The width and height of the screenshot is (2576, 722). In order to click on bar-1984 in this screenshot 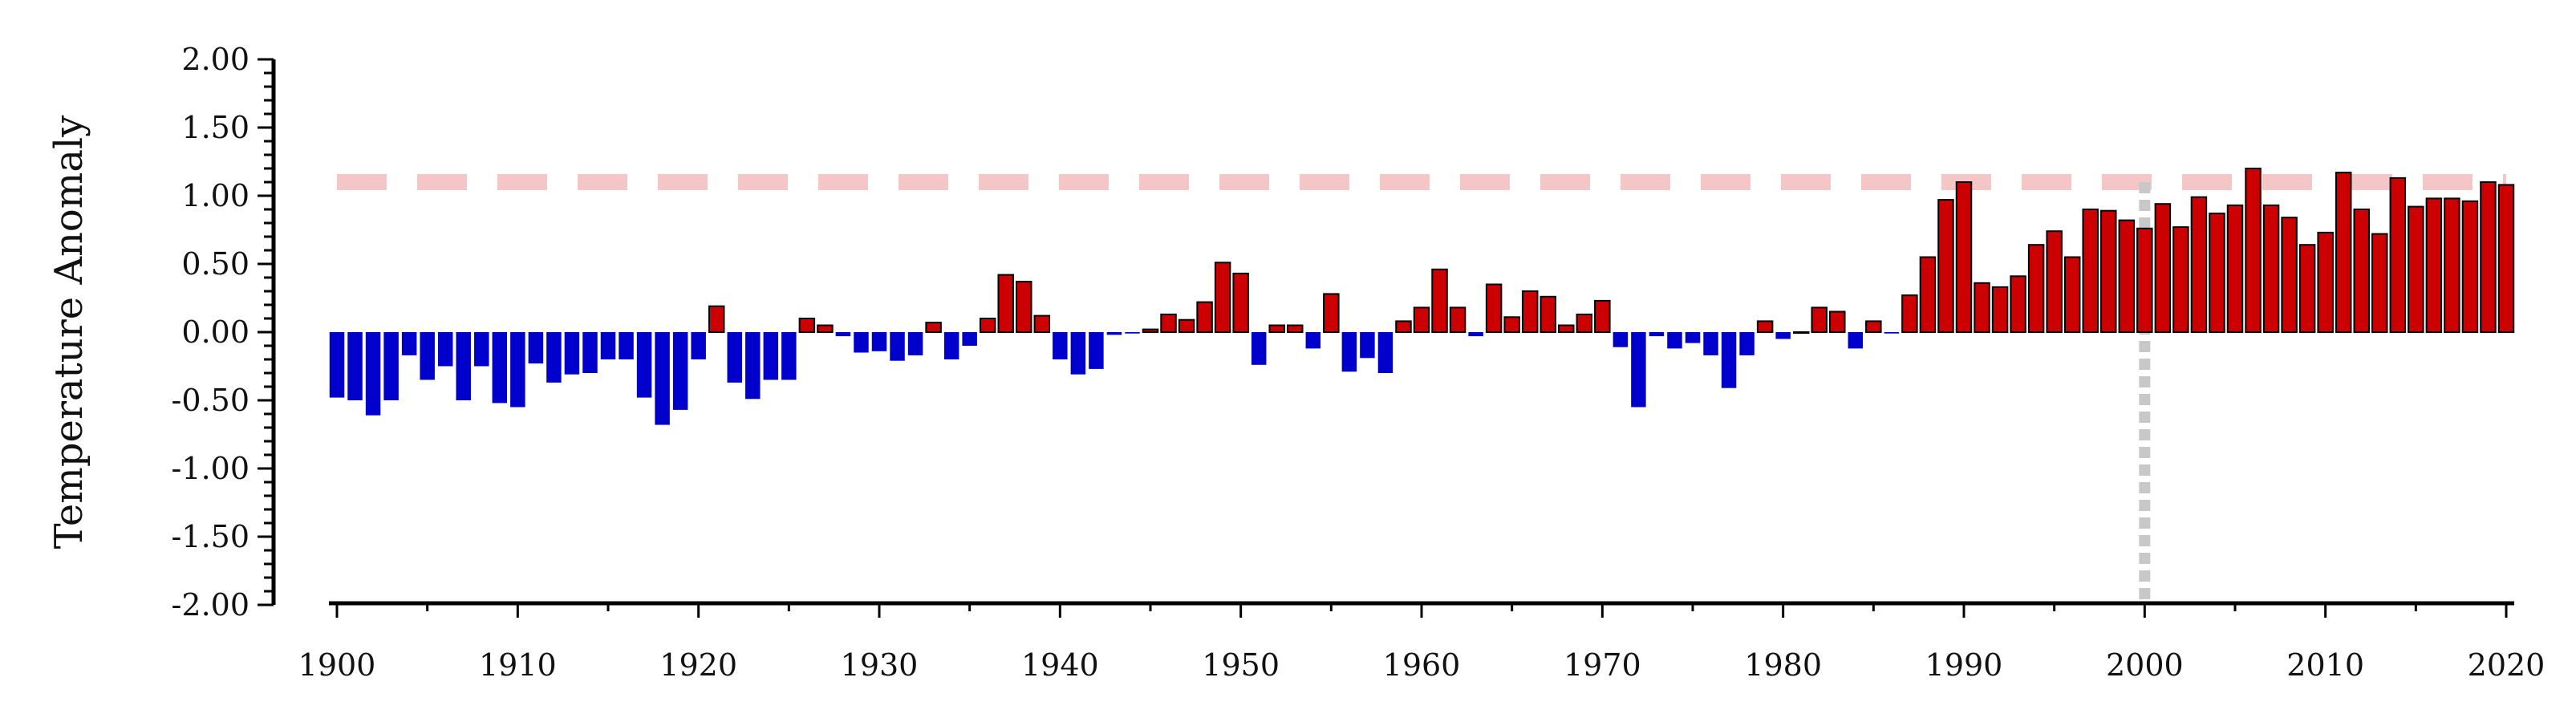, I will do `click(1856, 340)`.